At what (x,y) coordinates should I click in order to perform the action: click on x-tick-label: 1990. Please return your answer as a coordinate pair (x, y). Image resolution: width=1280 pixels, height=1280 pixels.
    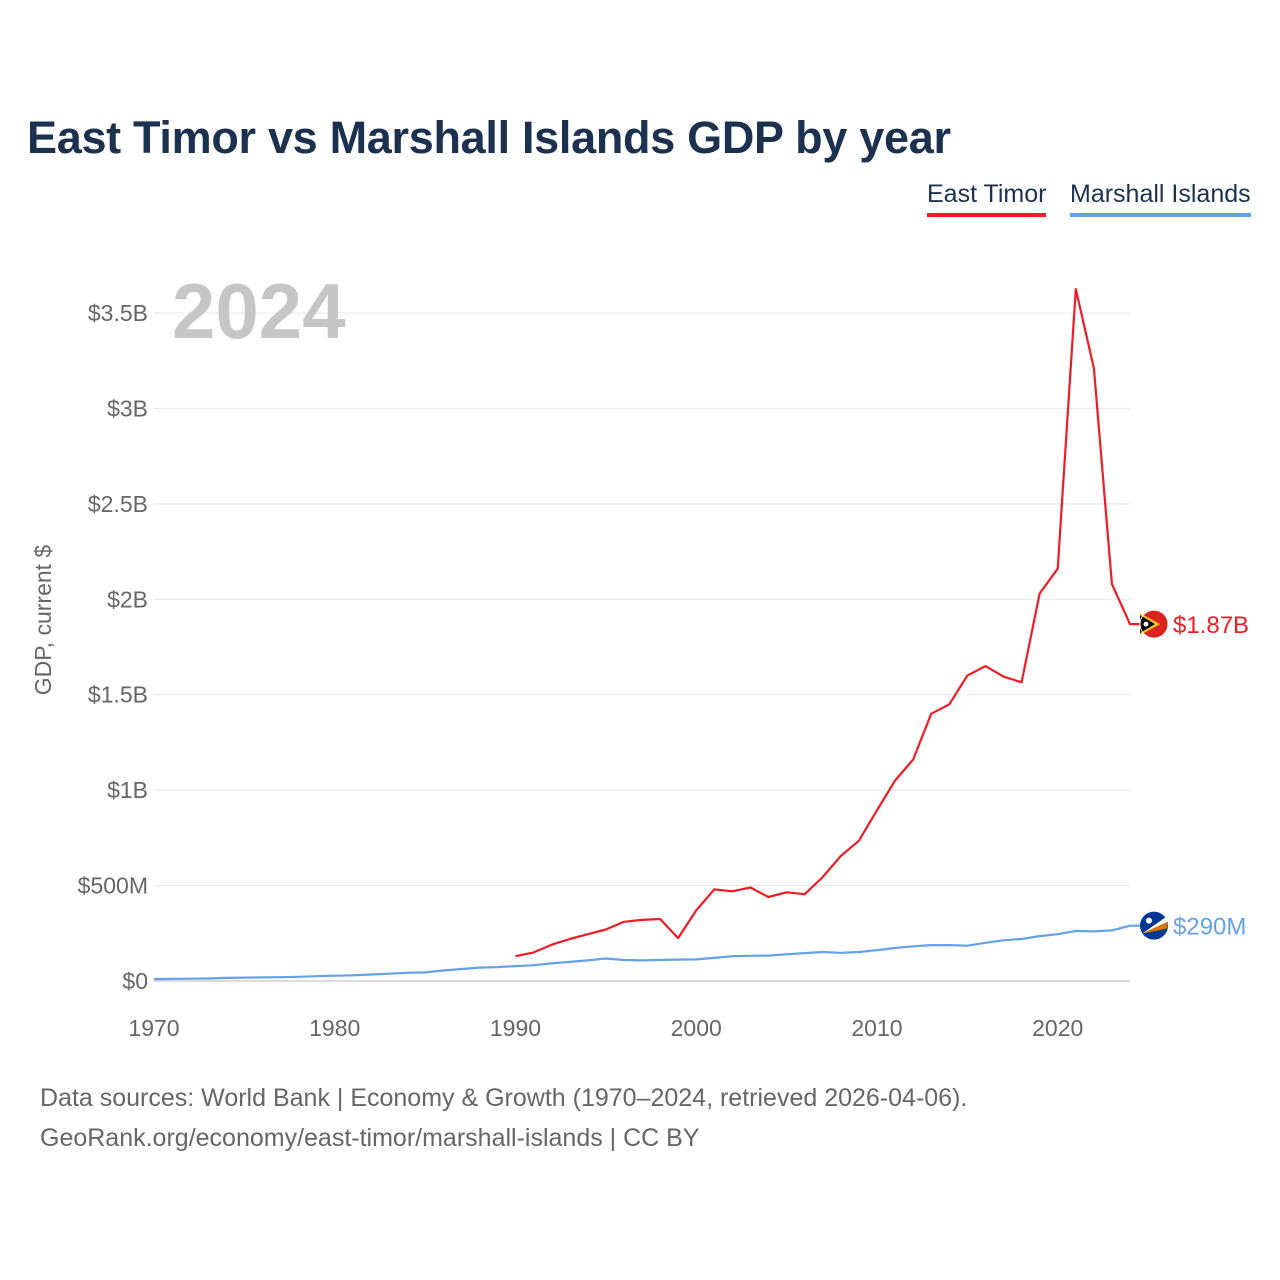
    Looking at the image, I should click on (515, 1028).